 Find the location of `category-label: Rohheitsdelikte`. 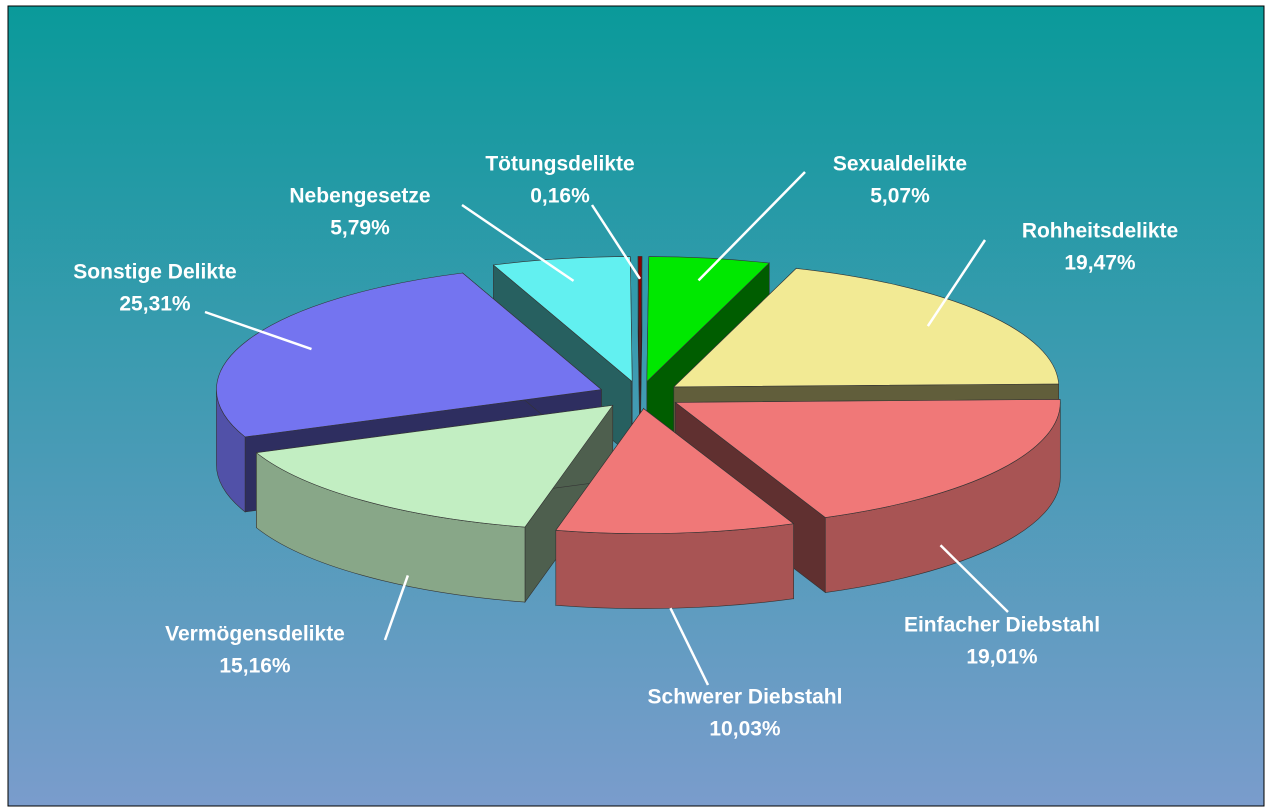

category-label: Rohheitsdelikte is located at coordinates (1100, 231).